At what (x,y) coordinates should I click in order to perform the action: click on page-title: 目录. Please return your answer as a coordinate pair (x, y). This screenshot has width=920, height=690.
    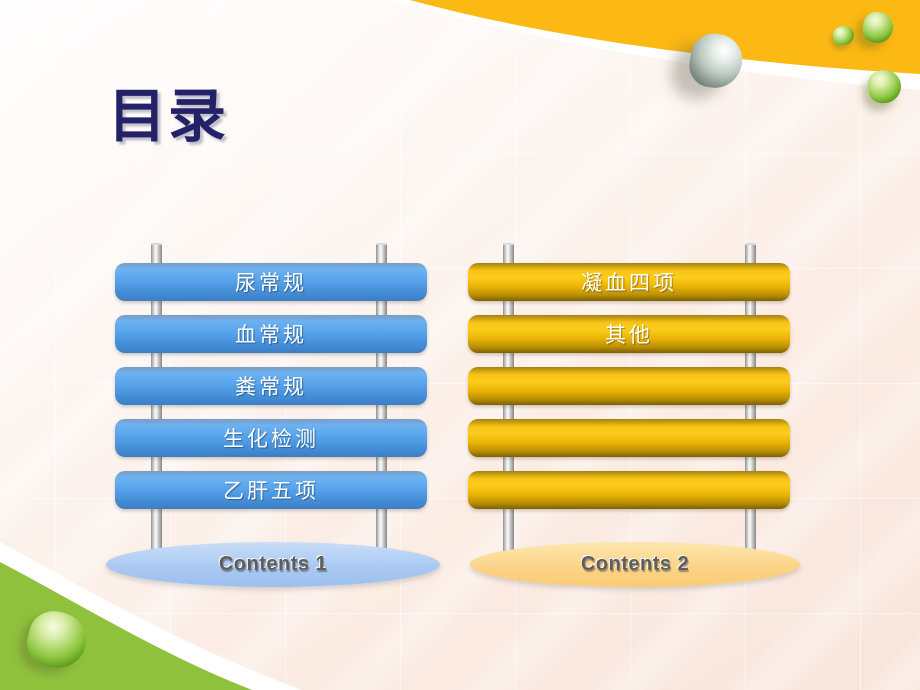
    Looking at the image, I should click on (168, 116).